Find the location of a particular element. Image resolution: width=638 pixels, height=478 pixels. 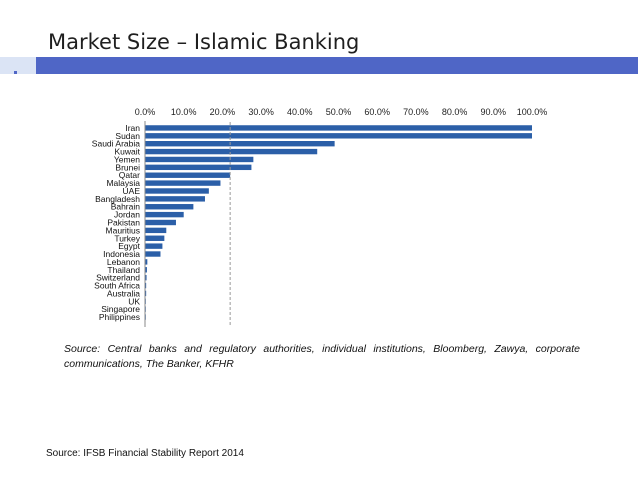

y-category-label: Malaysia is located at coordinates (123, 183).